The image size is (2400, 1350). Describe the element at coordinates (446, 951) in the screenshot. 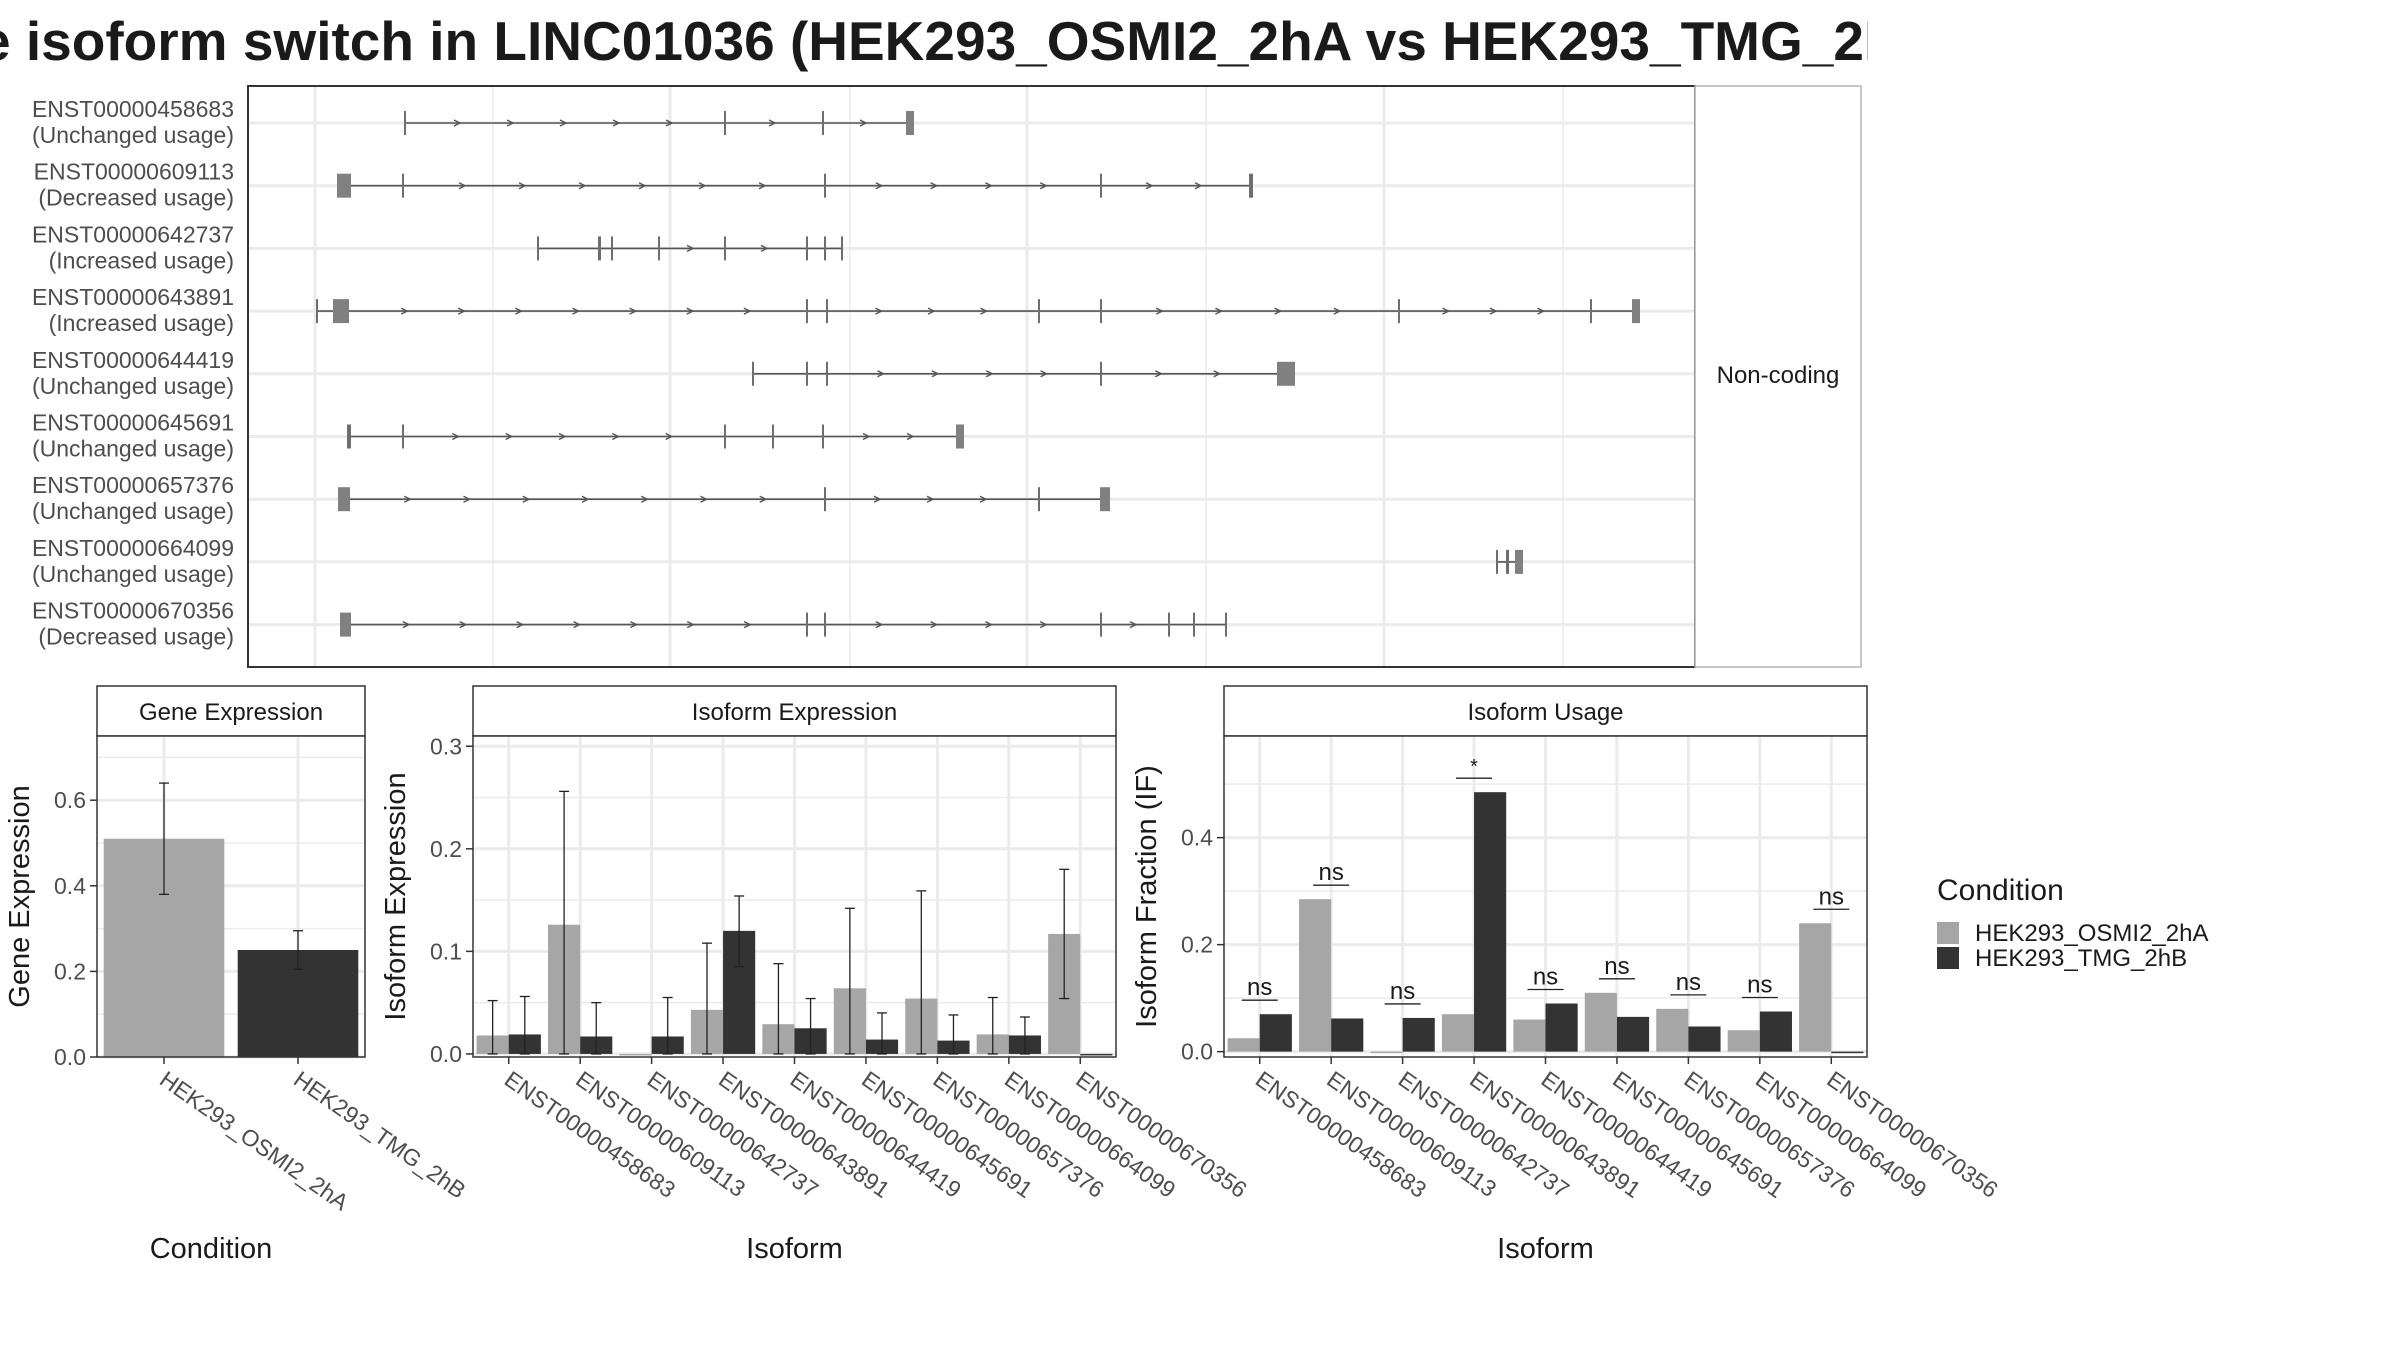

I see `y-tick-label: 0.1` at that location.